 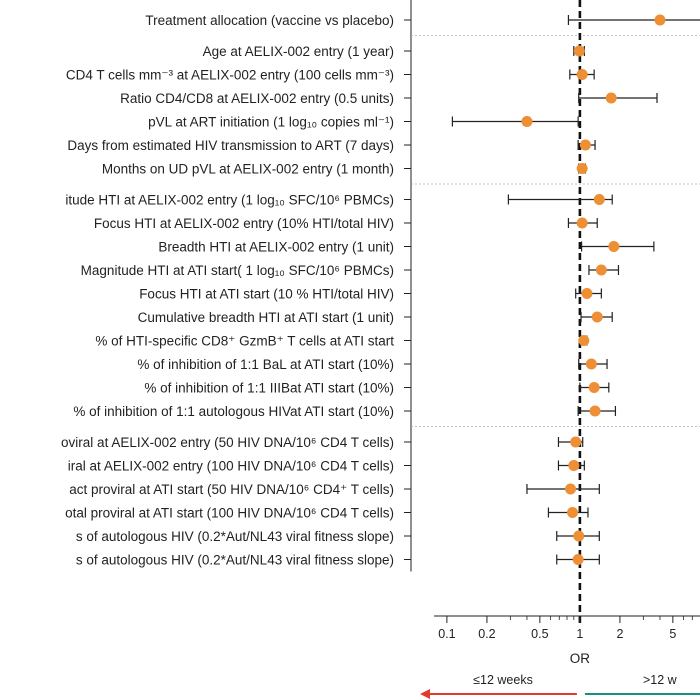 I want to click on x-tick-label: 1, so click(x=579, y=634).